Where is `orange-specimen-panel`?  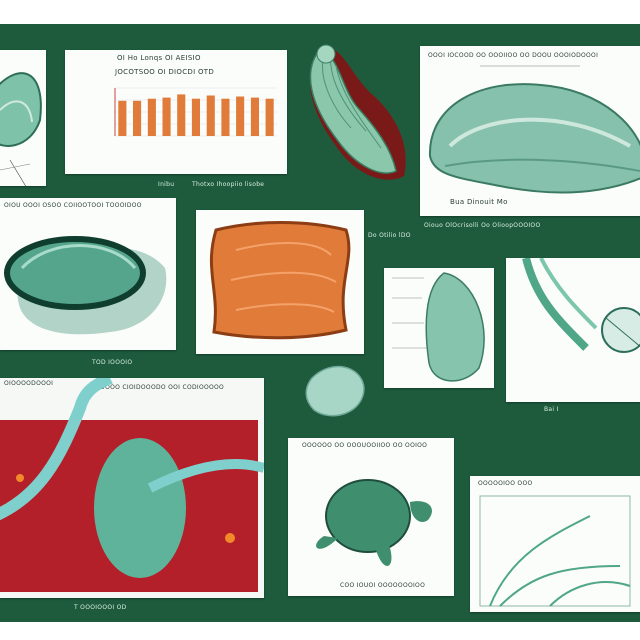 orange-specimen-panel is located at coordinates (280, 282).